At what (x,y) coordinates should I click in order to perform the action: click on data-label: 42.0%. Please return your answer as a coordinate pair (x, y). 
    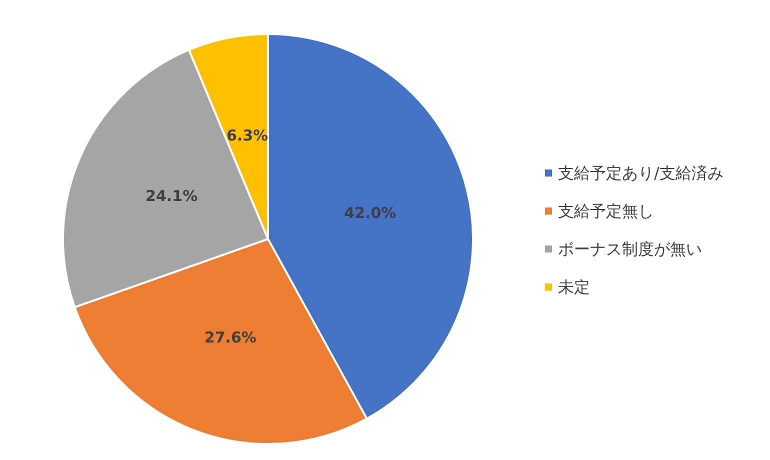
    Looking at the image, I should click on (370, 213).